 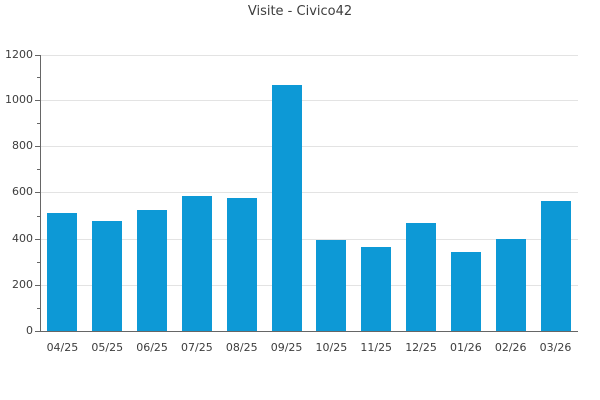 I want to click on y-tick-label: 600, so click(x=22, y=191).